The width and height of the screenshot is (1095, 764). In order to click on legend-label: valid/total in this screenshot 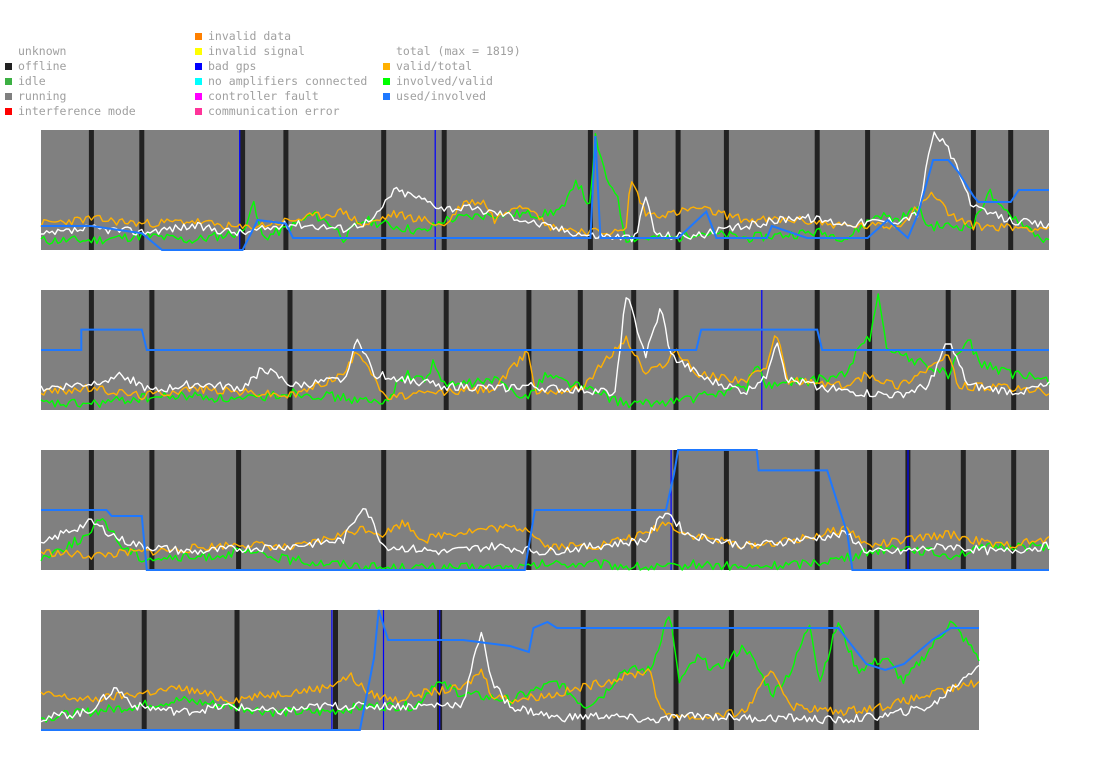, I will do `click(434, 66)`.